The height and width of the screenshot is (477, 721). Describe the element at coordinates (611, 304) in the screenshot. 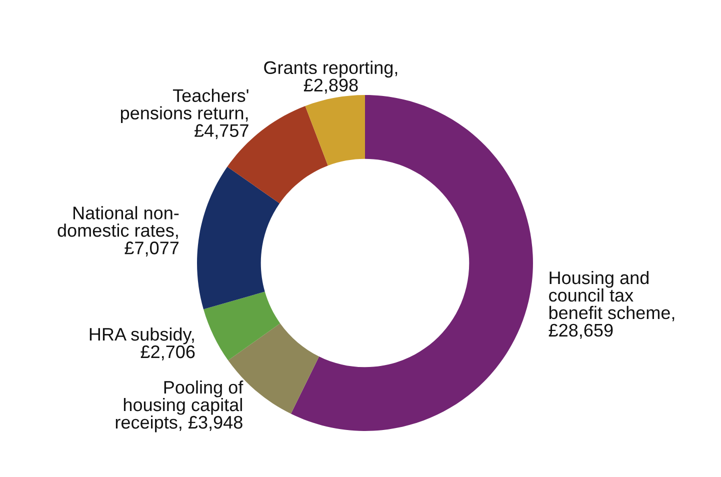

I see `slice-label: Housing and council tax benefit scheme, £28,659` at that location.